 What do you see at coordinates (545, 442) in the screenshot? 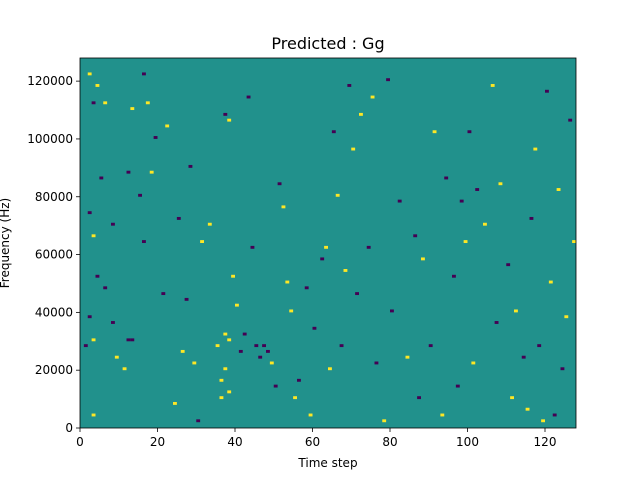
I see `x-tick-label: 120` at bounding box center [545, 442].